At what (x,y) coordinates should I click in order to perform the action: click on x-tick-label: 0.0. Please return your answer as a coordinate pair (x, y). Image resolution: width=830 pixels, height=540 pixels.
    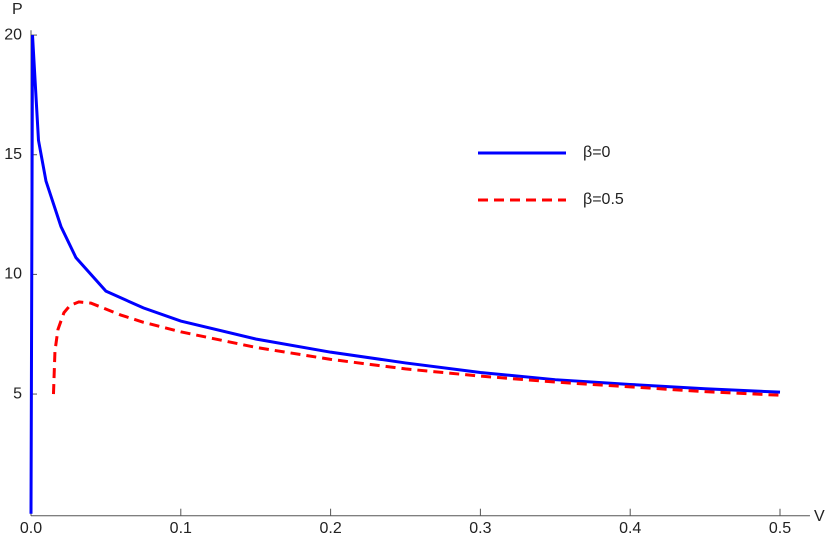
    Looking at the image, I should click on (31, 528).